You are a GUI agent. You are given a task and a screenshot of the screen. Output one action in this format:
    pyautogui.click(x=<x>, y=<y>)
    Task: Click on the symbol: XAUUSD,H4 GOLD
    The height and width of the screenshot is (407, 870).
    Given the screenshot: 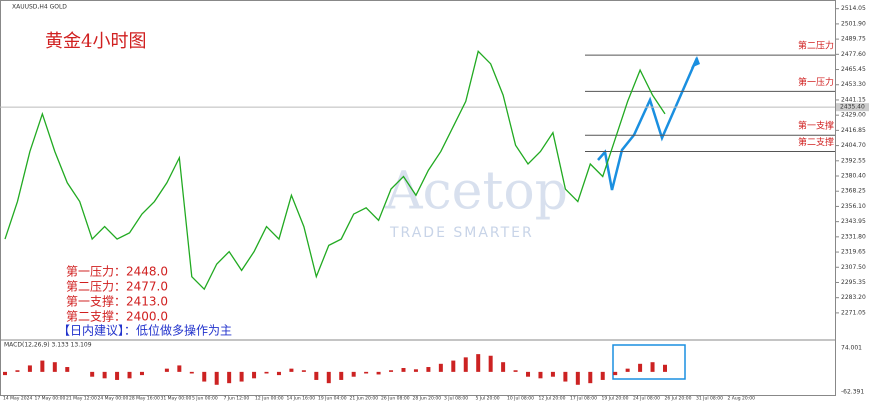 What is the action you would take?
    pyautogui.click(x=39, y=7)
    